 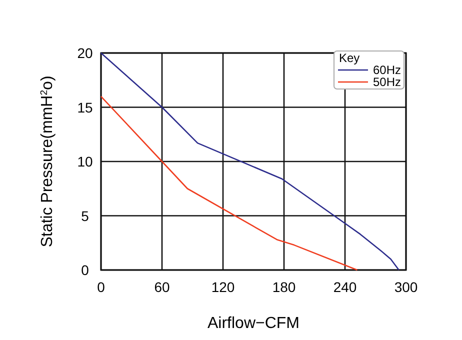 I want to click on x-tick-label: 120, so click(x=223, y=287).